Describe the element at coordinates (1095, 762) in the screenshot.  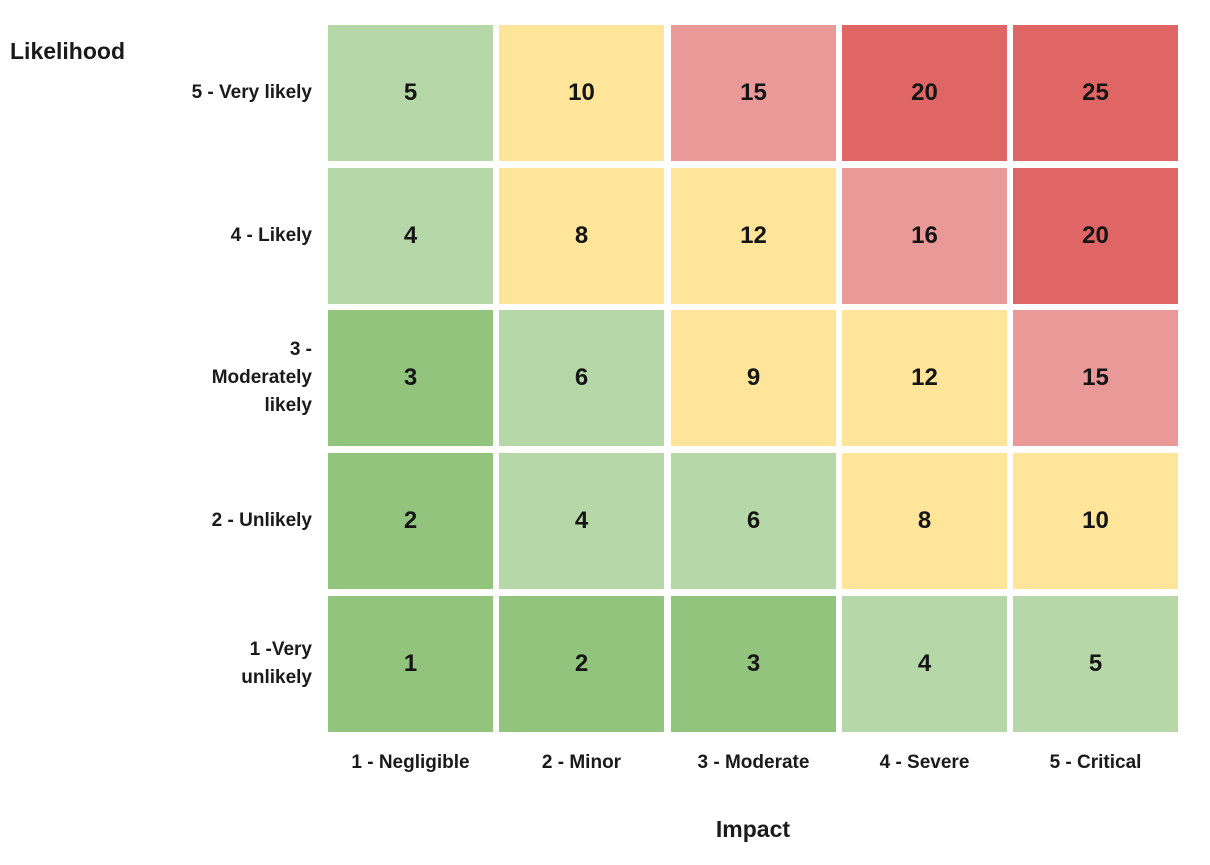
I see `x-tick-label: 5 - Critical` at that location.